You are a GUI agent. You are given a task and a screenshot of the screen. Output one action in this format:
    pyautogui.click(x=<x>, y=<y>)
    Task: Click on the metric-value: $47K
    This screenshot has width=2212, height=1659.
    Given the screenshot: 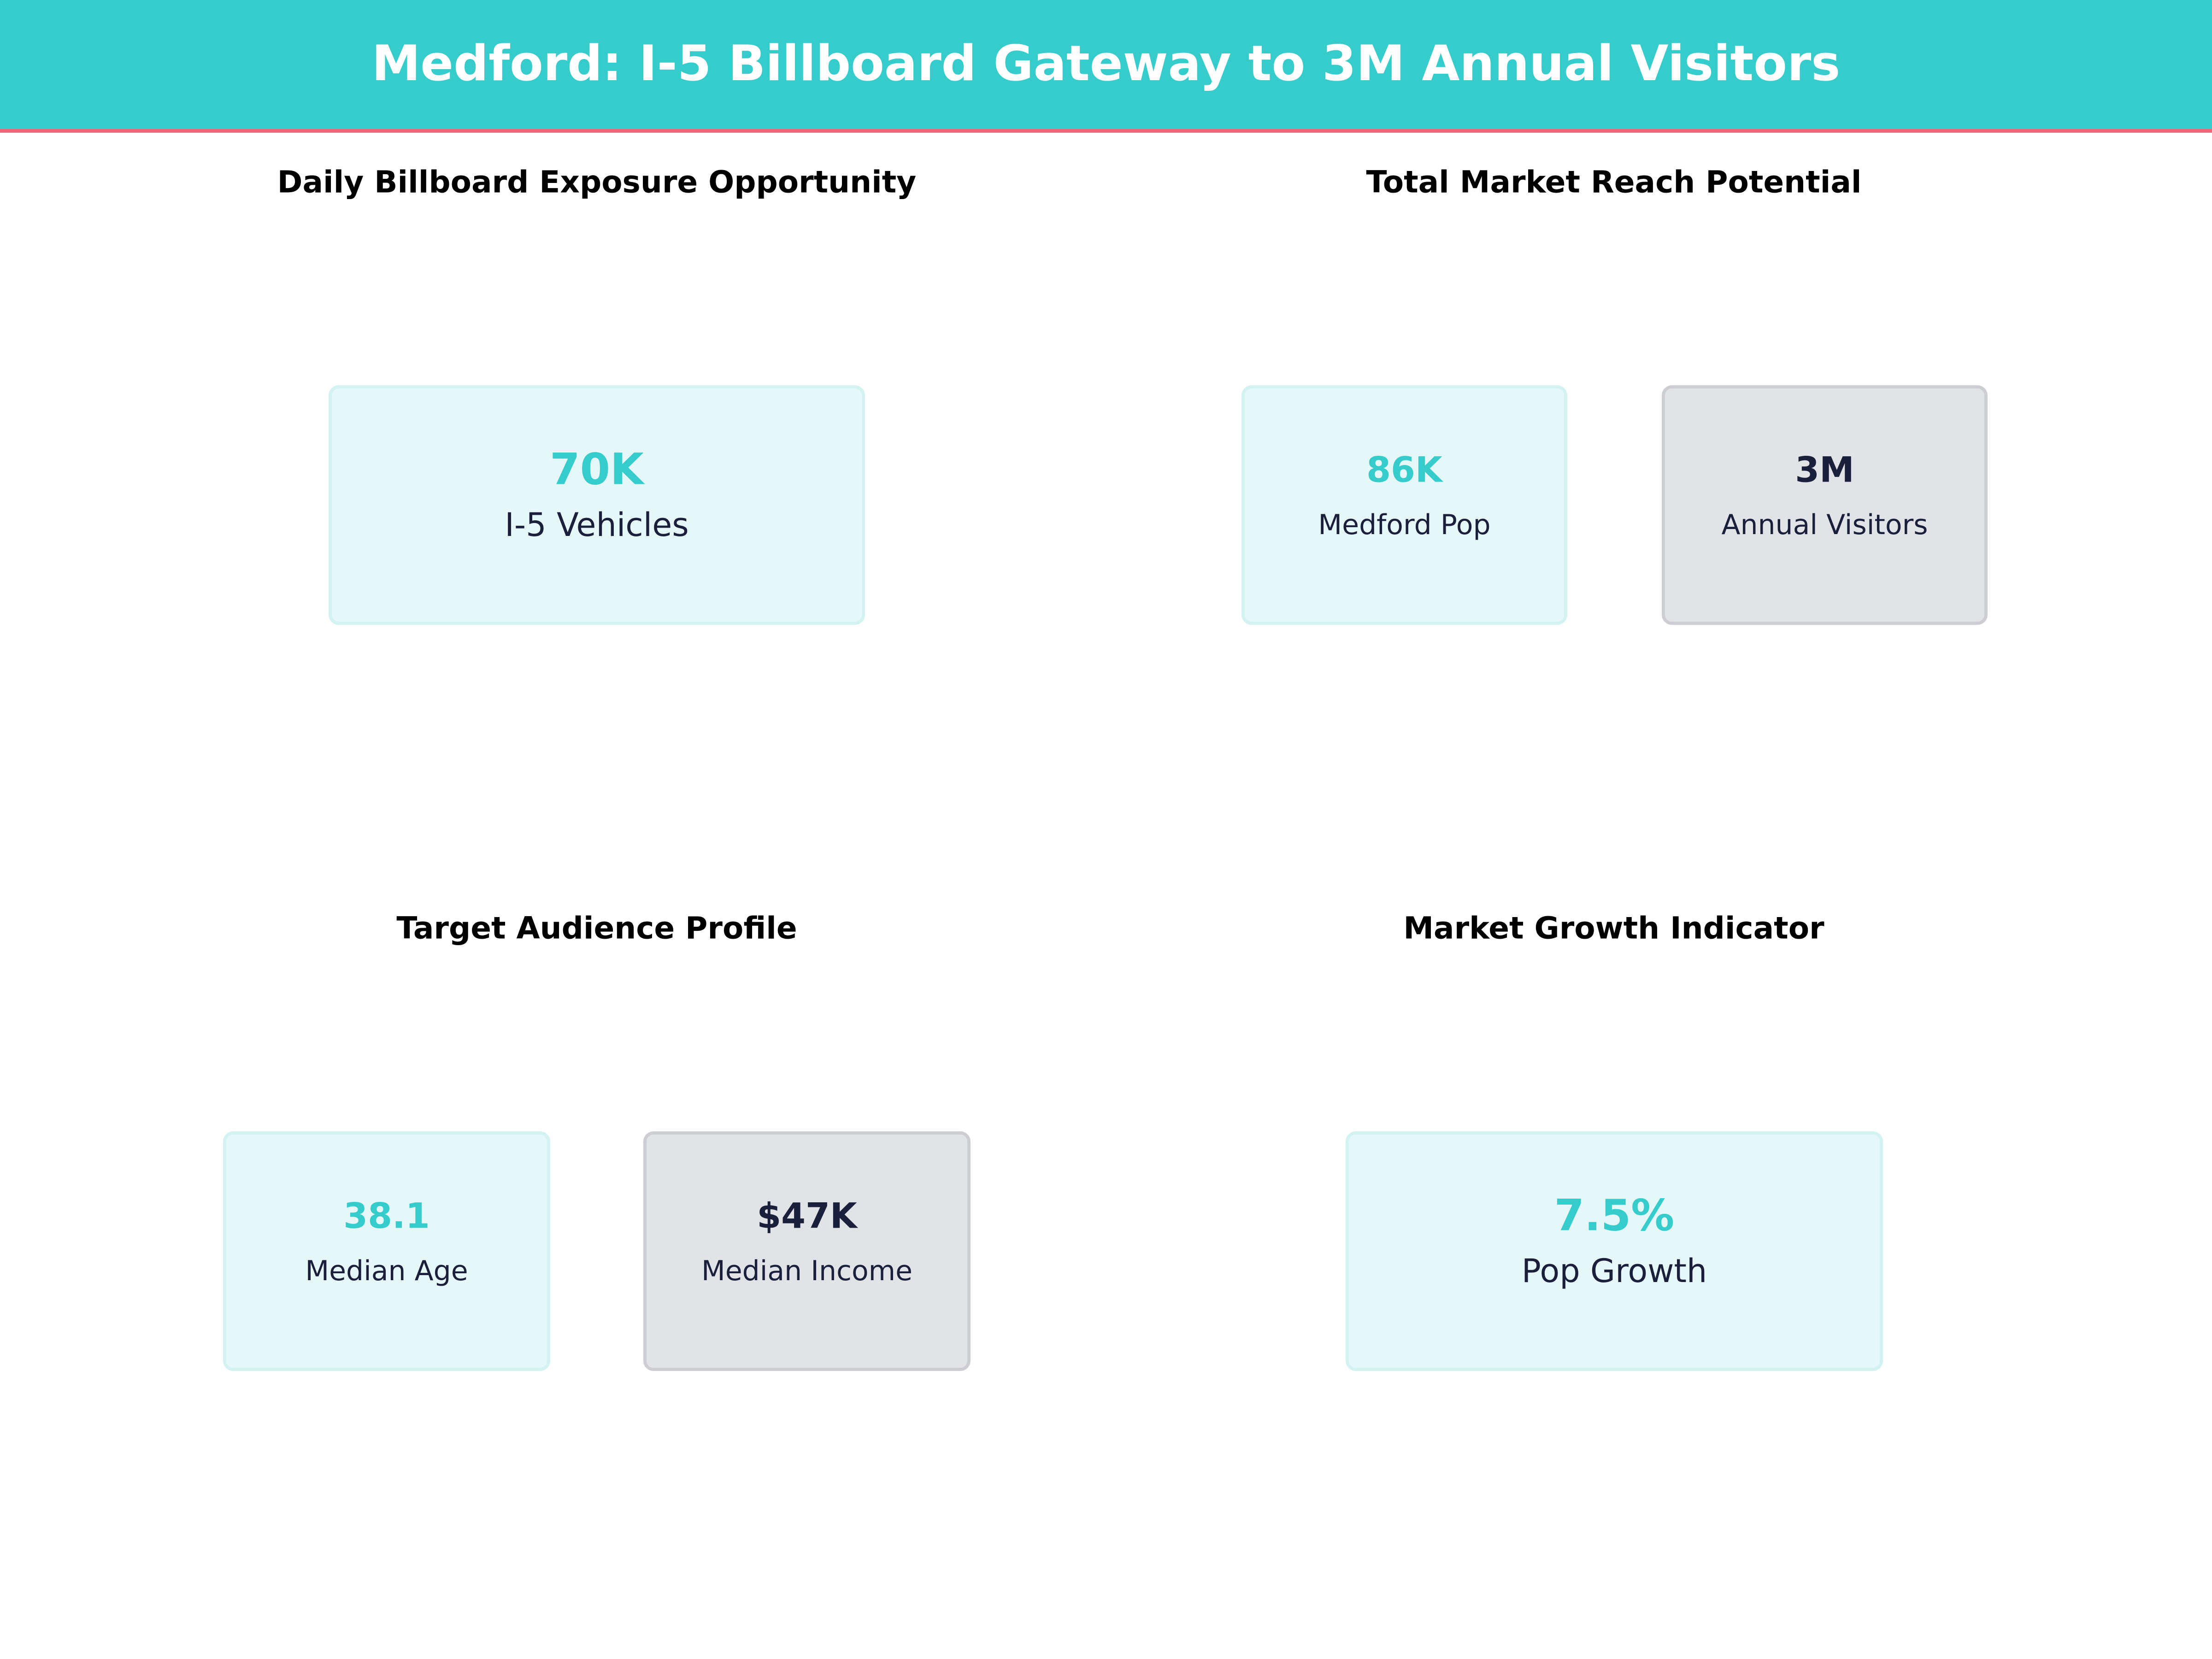 What is the action you would take?
    pyautogui.click(x=807, y=1215)
    